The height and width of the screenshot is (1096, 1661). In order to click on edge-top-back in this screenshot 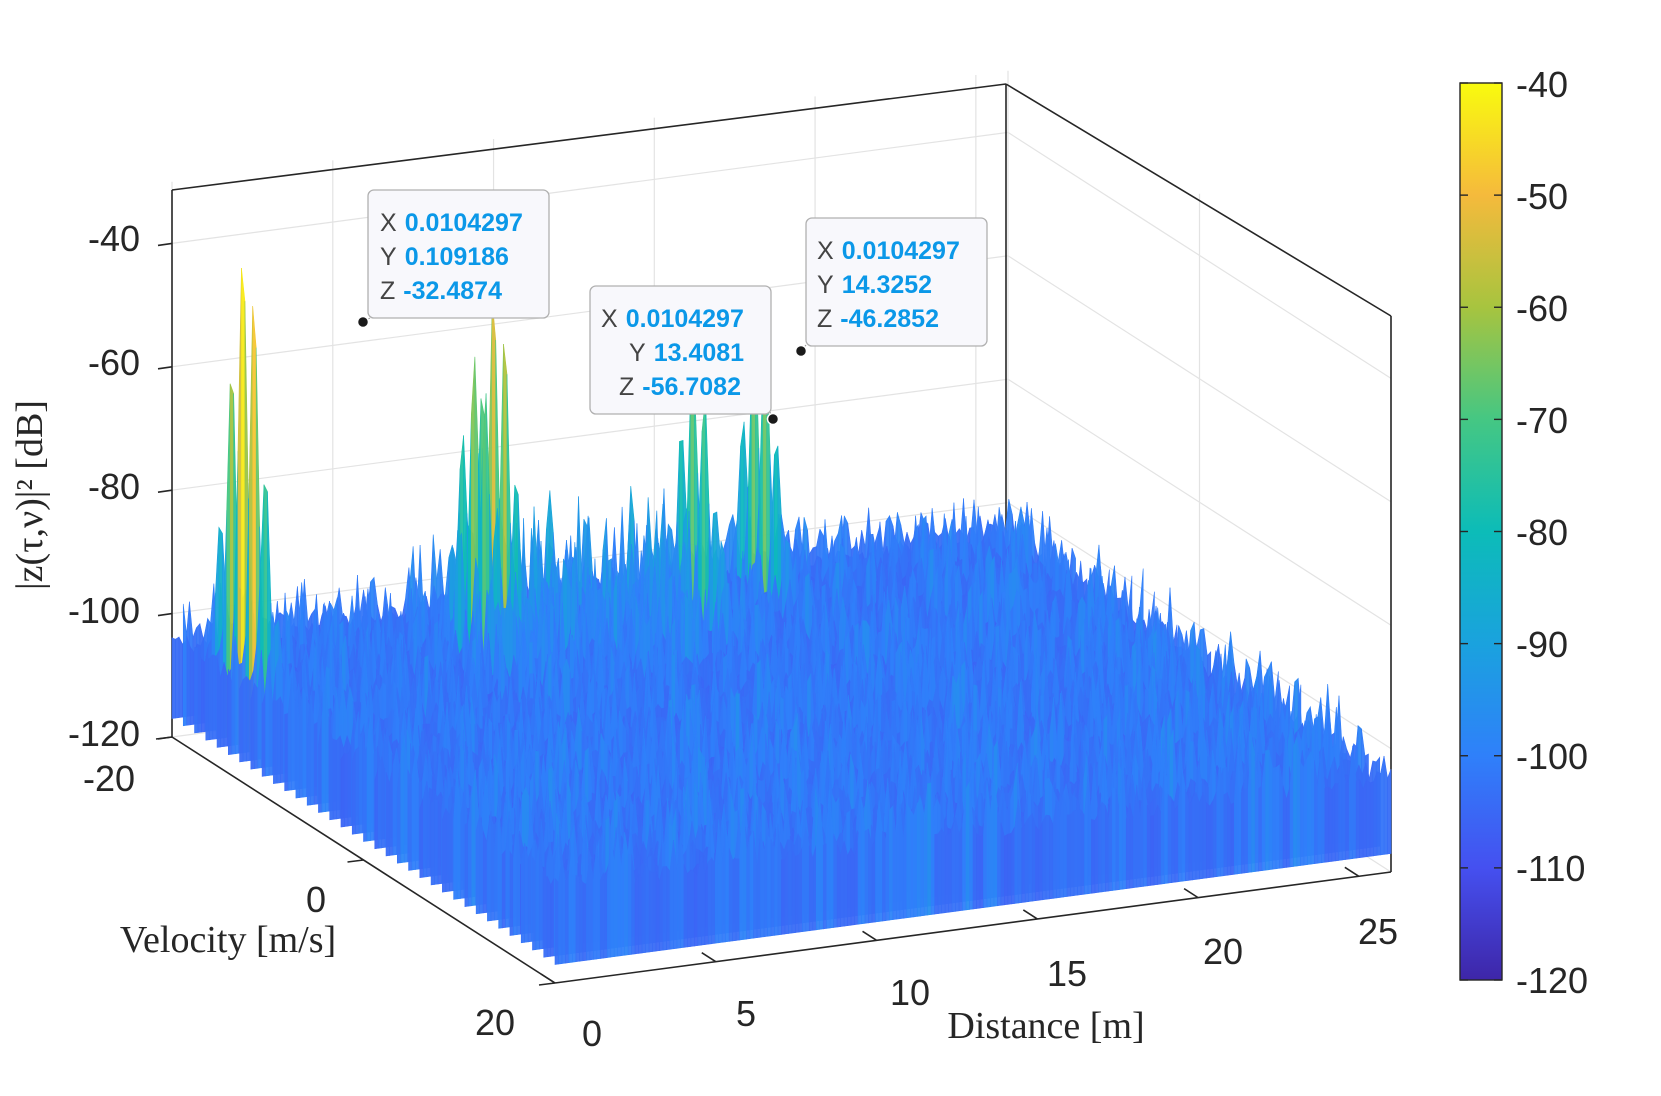, I will do `click(589, 137)`.